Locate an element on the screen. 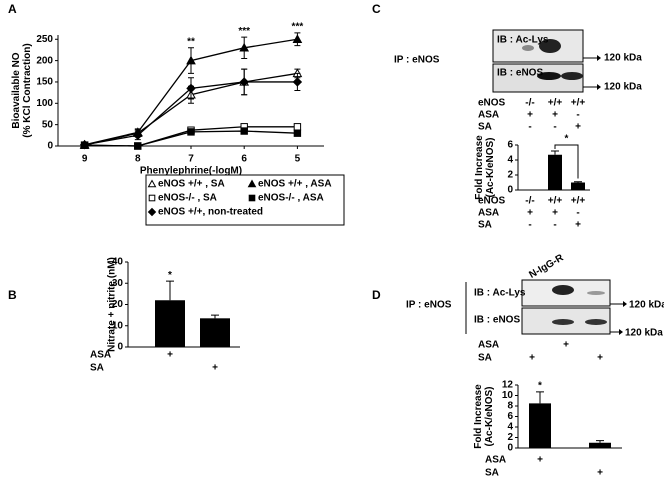  y-tick-label: 20 is located at coordinates (118, 304).